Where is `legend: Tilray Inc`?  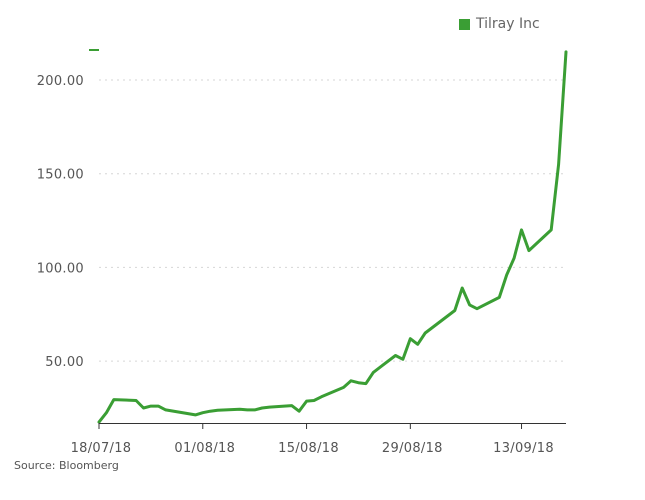
legend: Tilray Inc is located at coordinates (499, 24).